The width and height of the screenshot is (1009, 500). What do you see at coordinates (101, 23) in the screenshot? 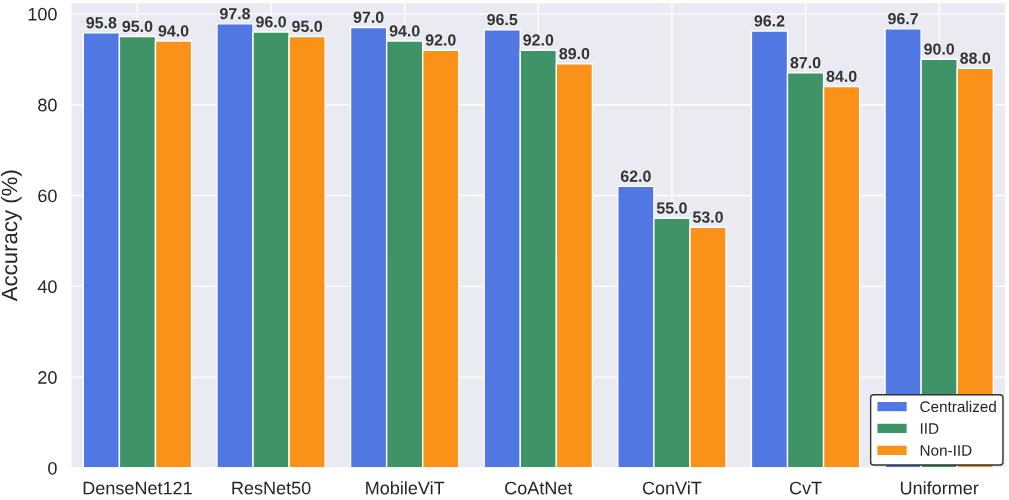
I see `data-label: 95.8` at bounding box center [101, 23].